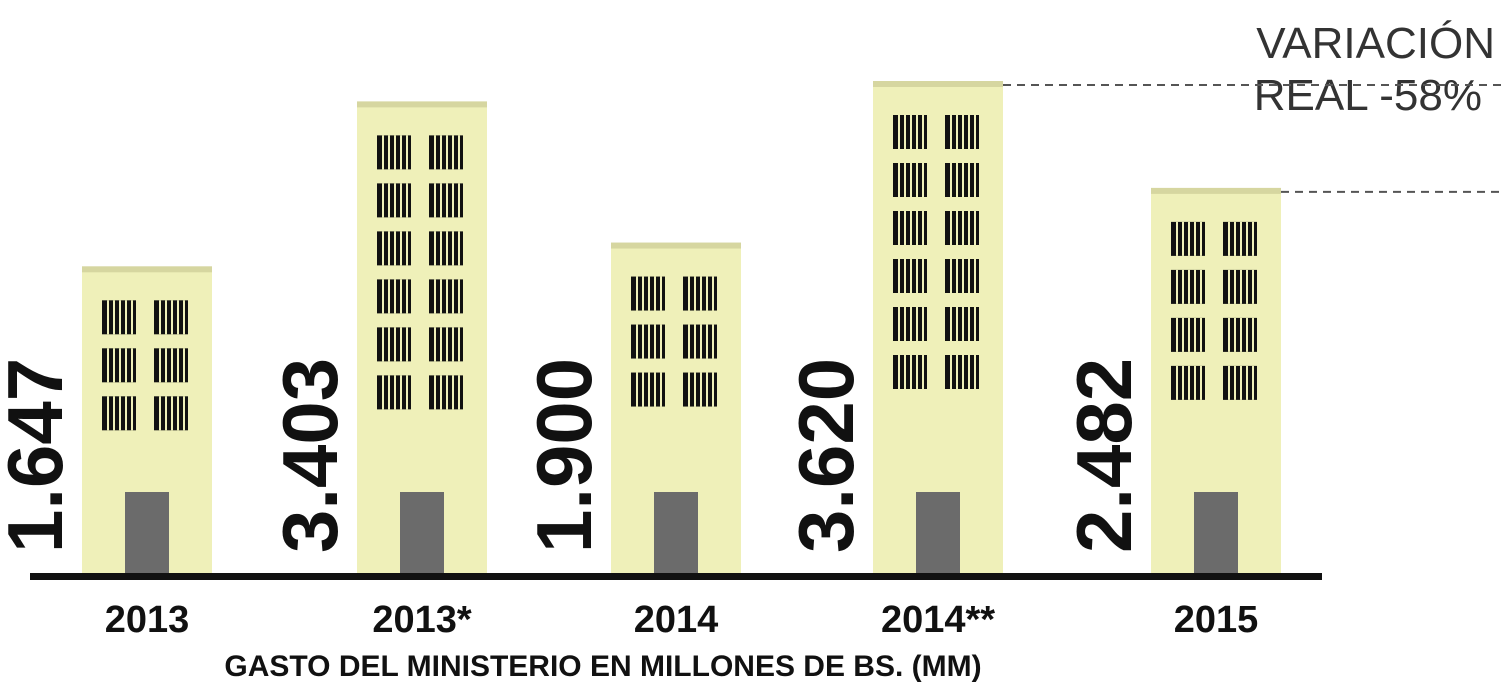 The height and width of the screenshot is (689, 1503). I want to click on x-tick-label: 2013*, so click(422, 620).